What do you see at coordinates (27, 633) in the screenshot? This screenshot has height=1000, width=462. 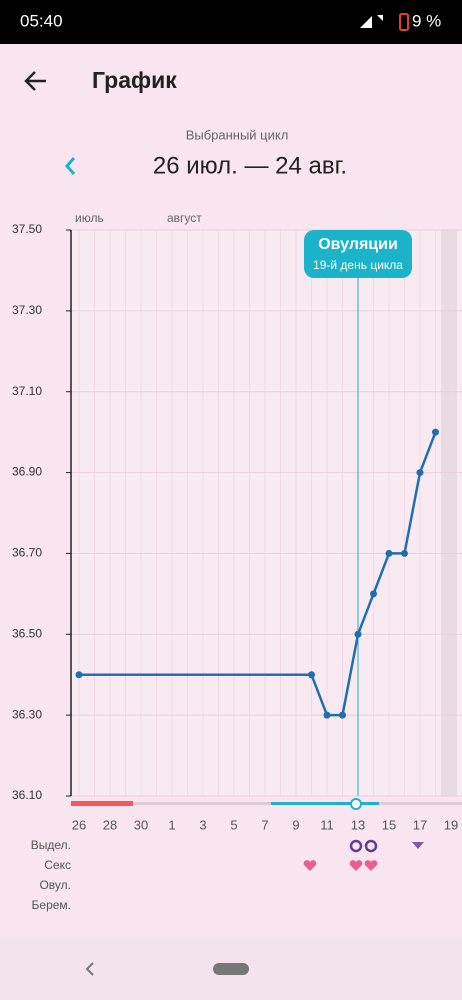 I see `y-tick-label: 36.50` at bounding box center [27, 633].